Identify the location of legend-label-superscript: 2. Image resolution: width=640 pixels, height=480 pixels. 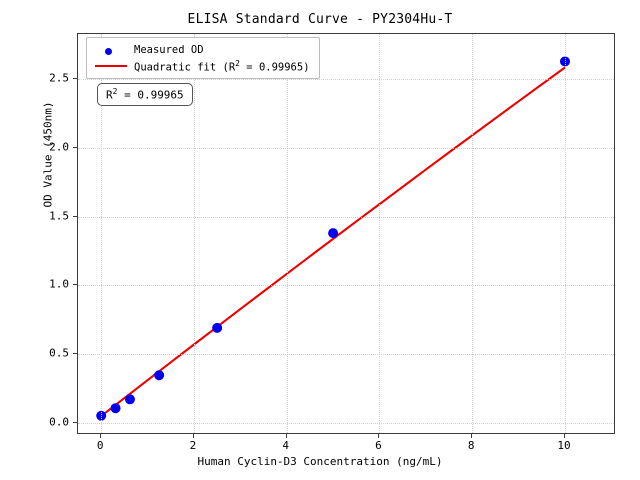
(237, 63).